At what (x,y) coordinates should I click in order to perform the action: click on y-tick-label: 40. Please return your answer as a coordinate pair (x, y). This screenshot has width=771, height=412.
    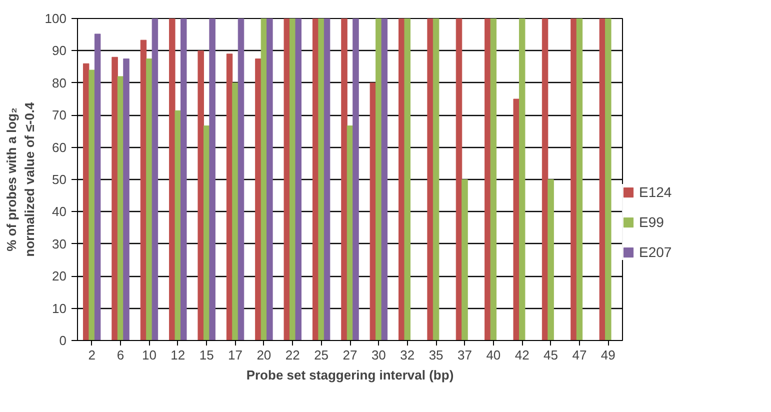
    Looking at the image, I should click on (59, 212).